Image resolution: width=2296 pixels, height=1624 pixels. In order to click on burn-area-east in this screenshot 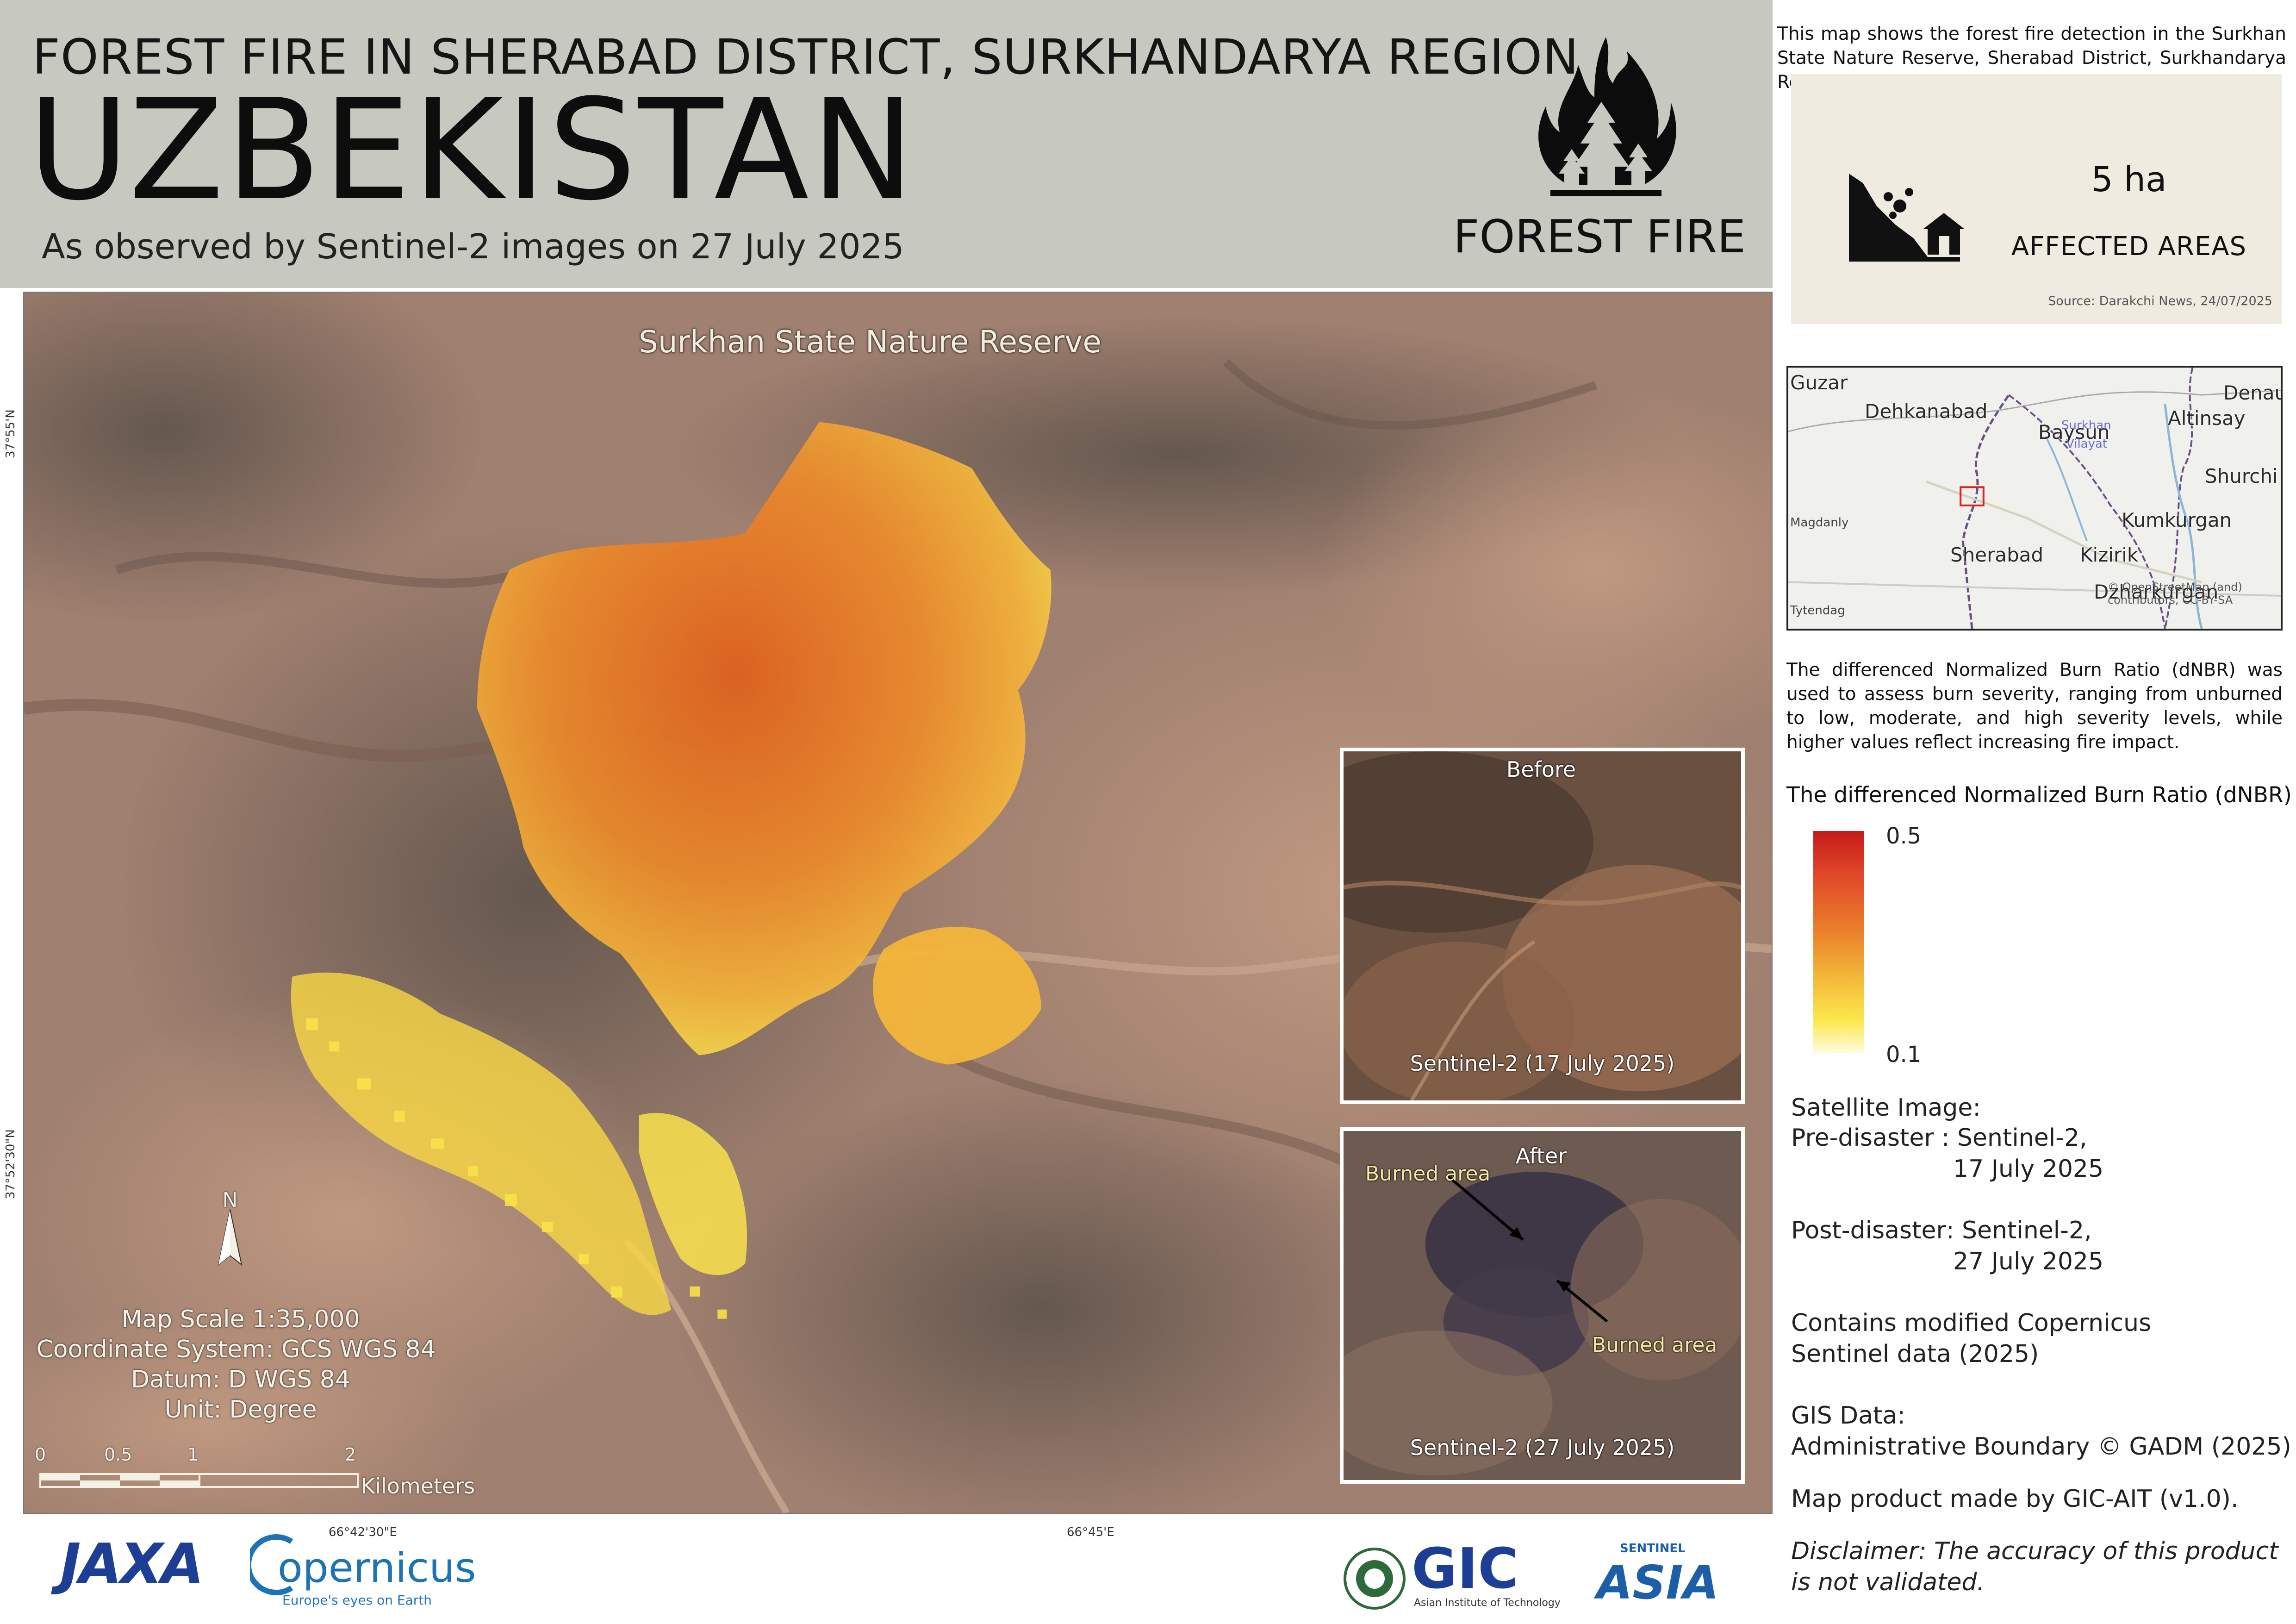, I will do `click(957, 996)`.